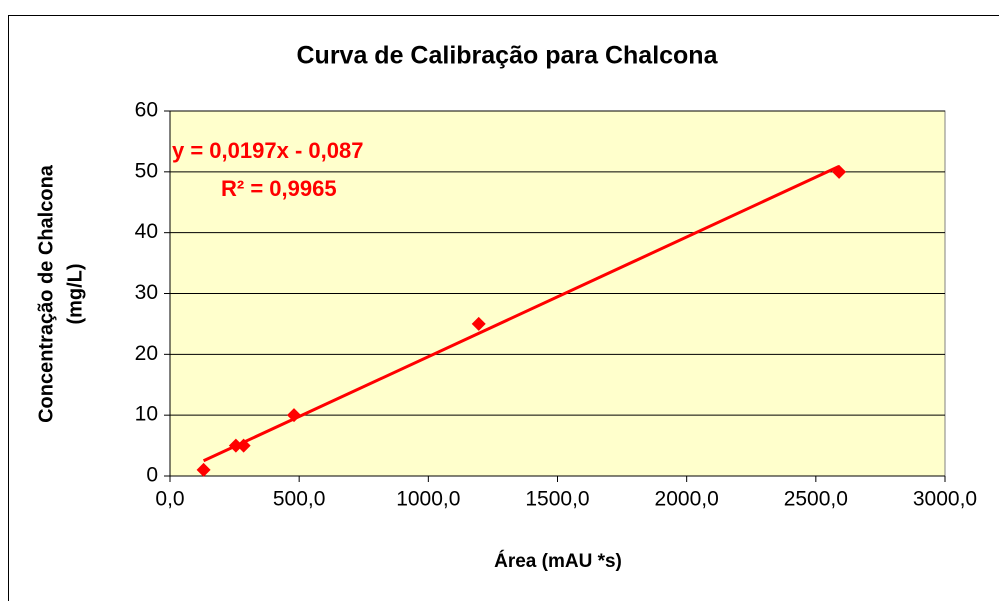  What do you see at coordinates (945, 499) in the screenshot?
I see `x-tick-label: 3000,0` at bounding box center [945, 499].